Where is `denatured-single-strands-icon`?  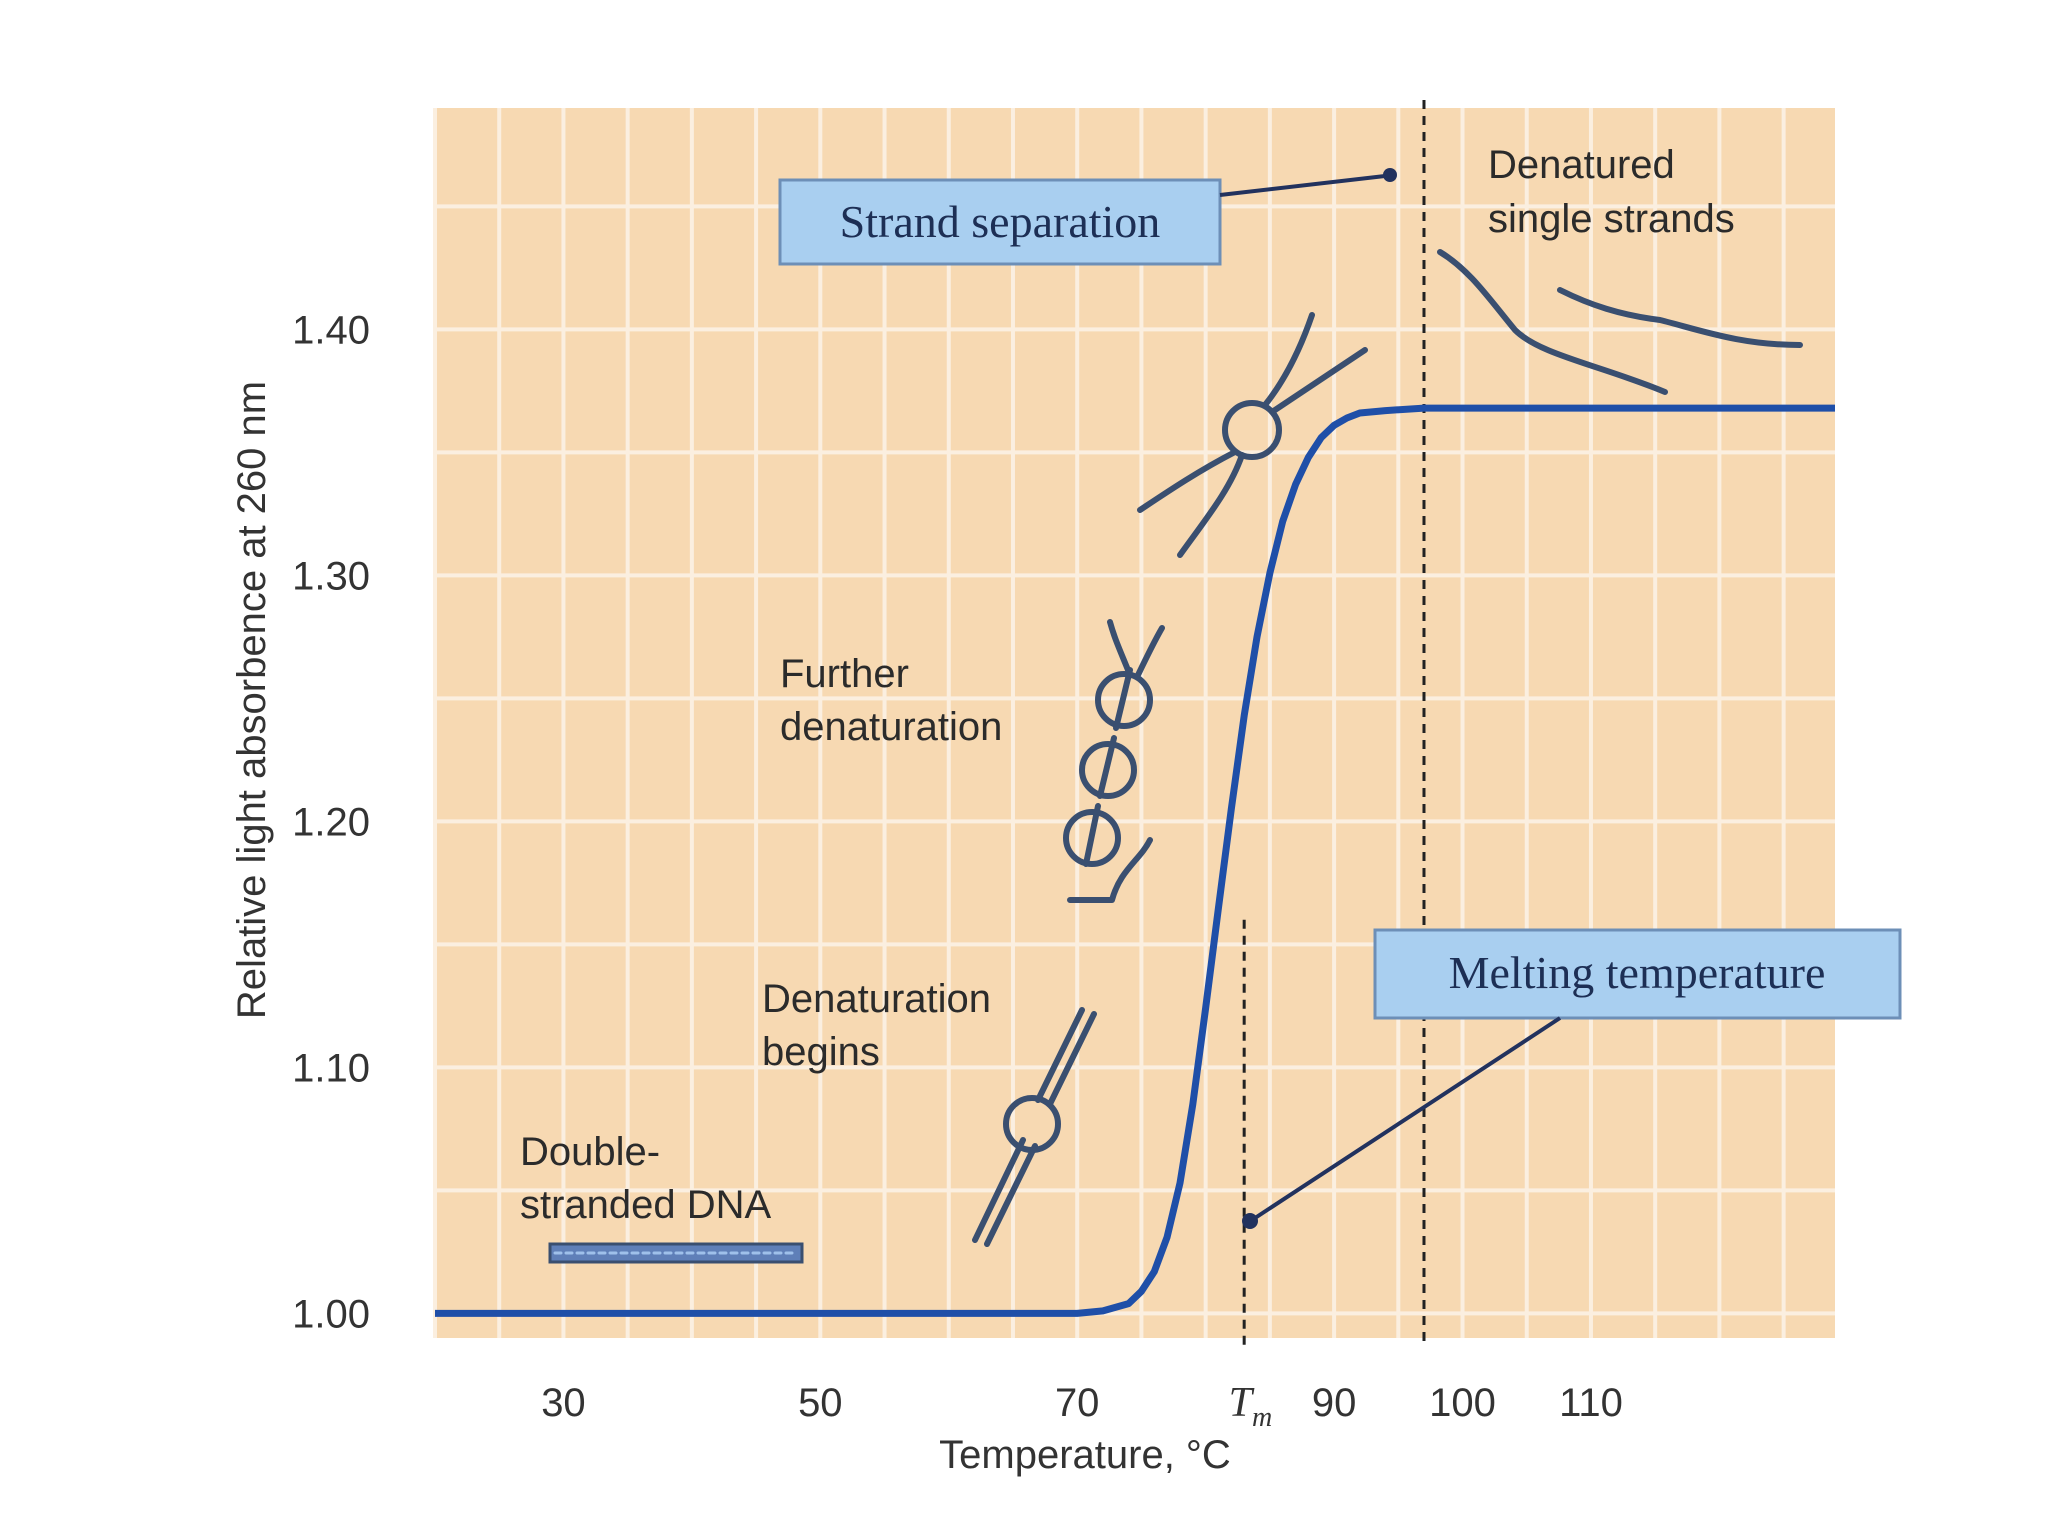
denatured-single-strands-icon is located at coordinates (1620, 322).